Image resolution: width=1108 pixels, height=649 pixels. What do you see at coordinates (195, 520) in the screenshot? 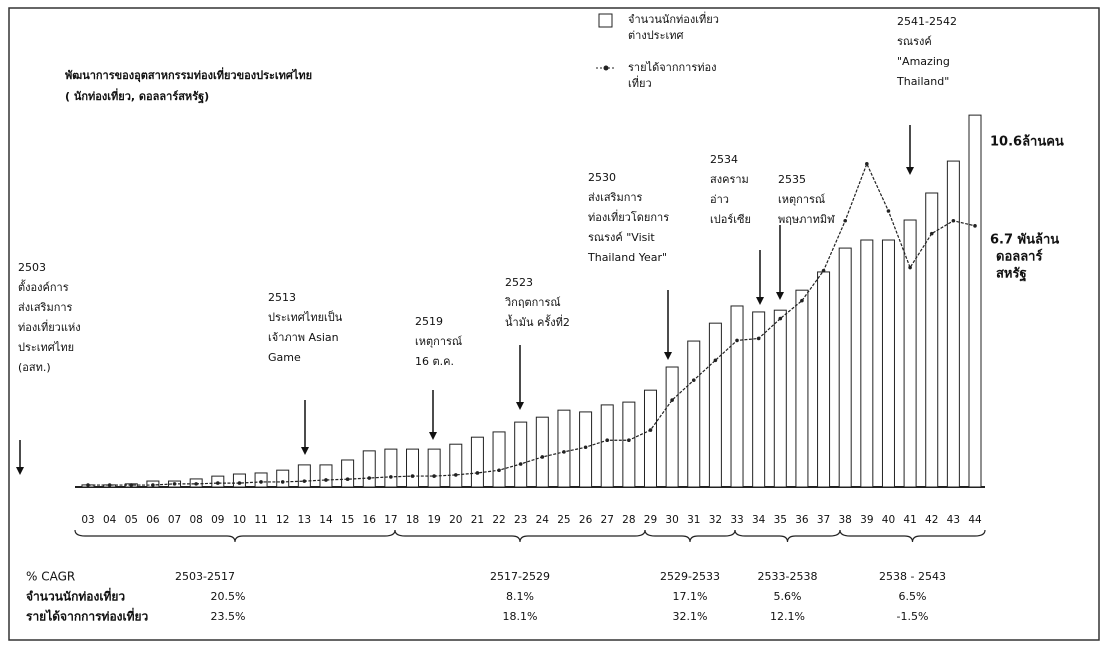
I see `x-tick-label: 08` at bounding box center [195, 520].